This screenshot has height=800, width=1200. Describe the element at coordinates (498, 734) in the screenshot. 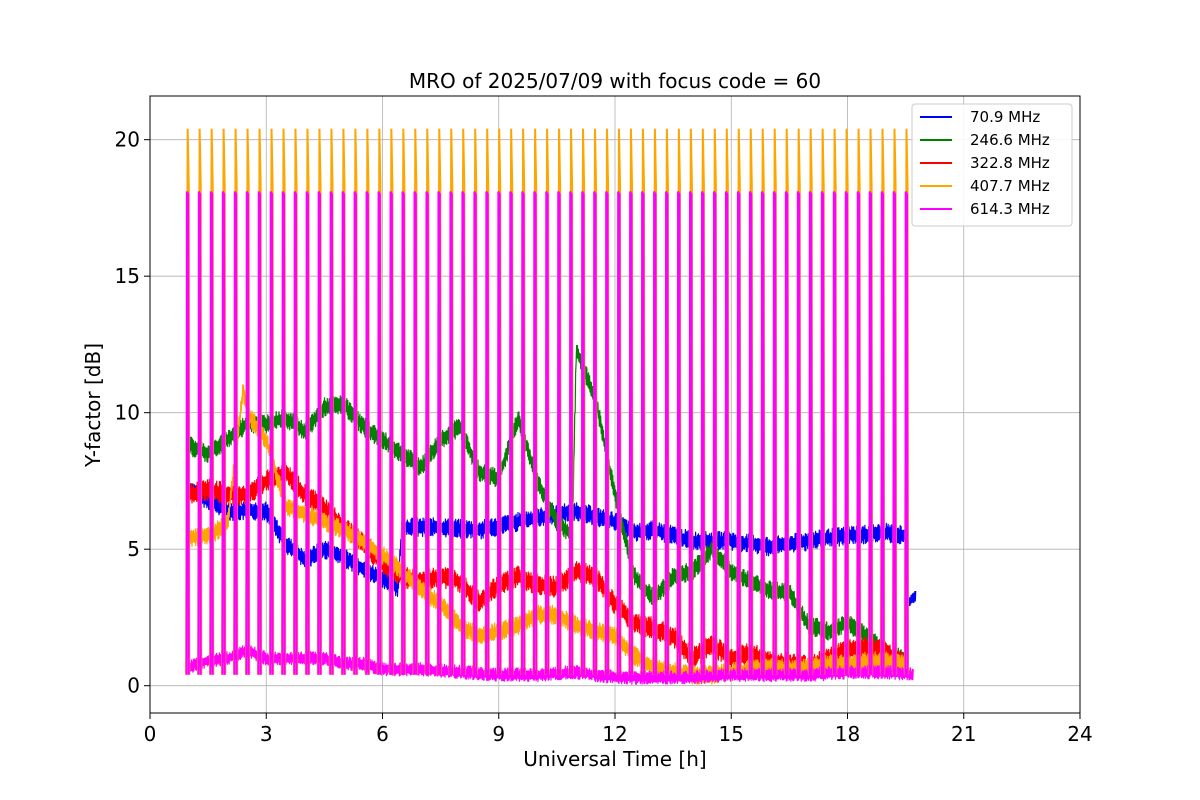

I see `x-tick-label: 9` at that location.